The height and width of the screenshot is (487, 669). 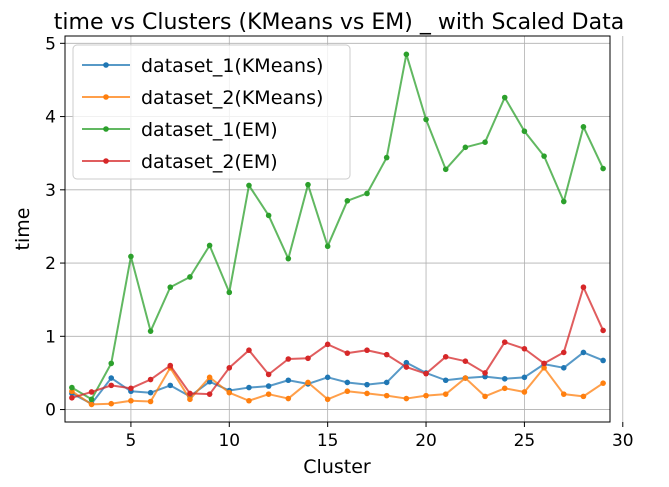 What do you see at coordinates (50, 118) in the screenshot?
I see `y-tick-label: 4` at bounding box center [50, 118].